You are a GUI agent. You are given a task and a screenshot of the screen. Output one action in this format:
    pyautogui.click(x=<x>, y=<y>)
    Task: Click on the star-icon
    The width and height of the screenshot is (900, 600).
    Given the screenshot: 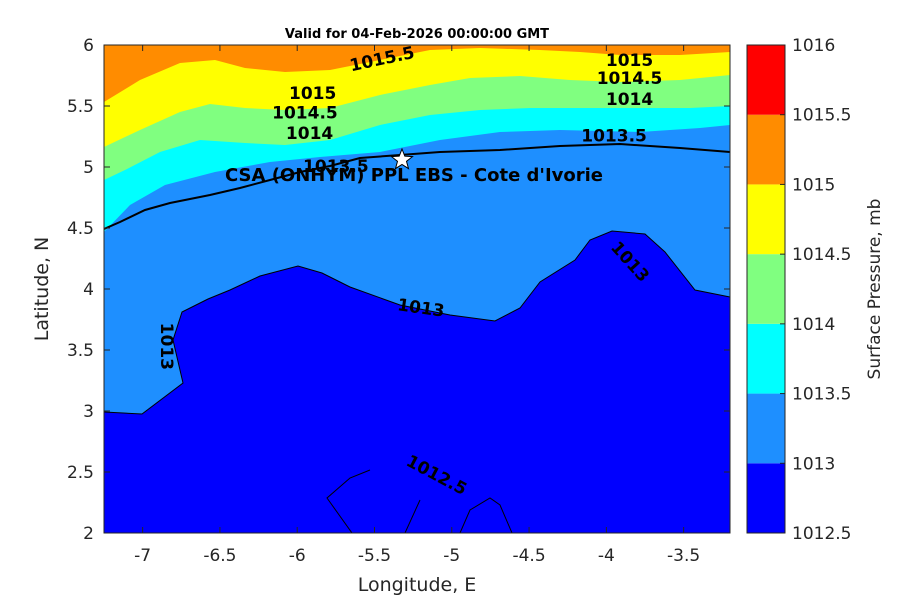 What is the action you would take?
    pyautogui.click(x=402, y=158)
    